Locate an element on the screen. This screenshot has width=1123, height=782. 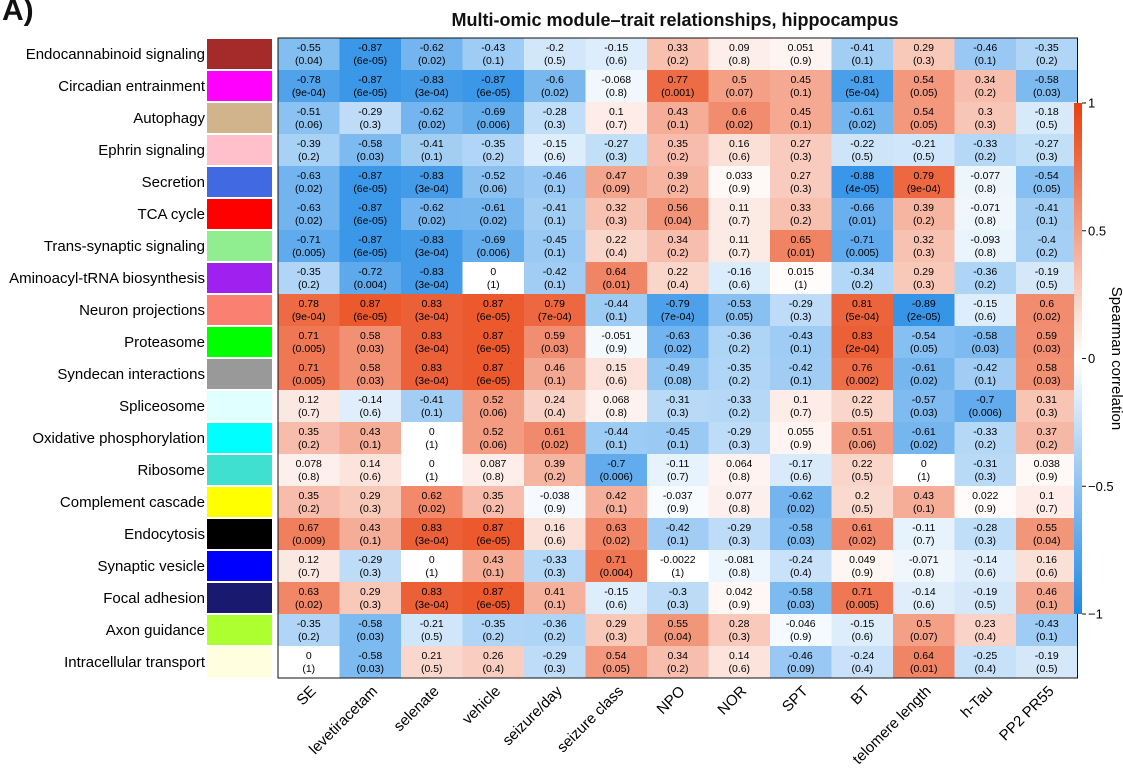
cell-correlation: 0.33 is located at coordinates (801, 208).